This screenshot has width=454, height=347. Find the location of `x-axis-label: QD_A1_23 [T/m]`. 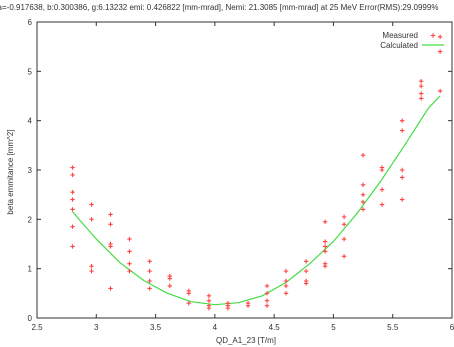

x-axis-label: QD_A1_23 [T/m] is located at coordinates (246, 340).